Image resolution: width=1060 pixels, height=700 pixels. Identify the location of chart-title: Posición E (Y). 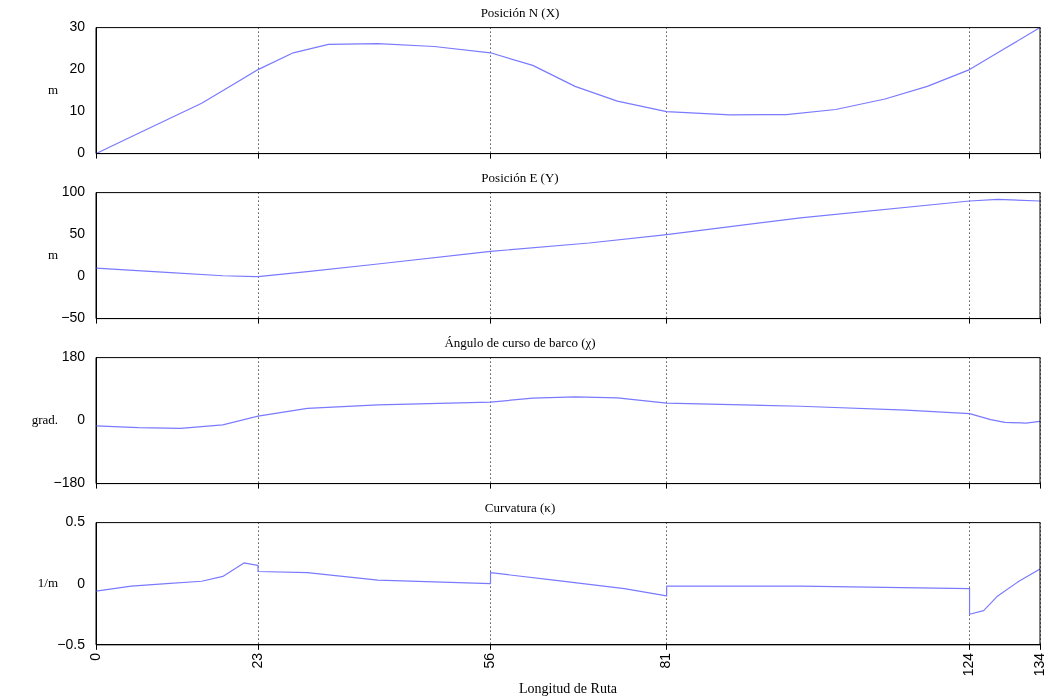
(520, 178).